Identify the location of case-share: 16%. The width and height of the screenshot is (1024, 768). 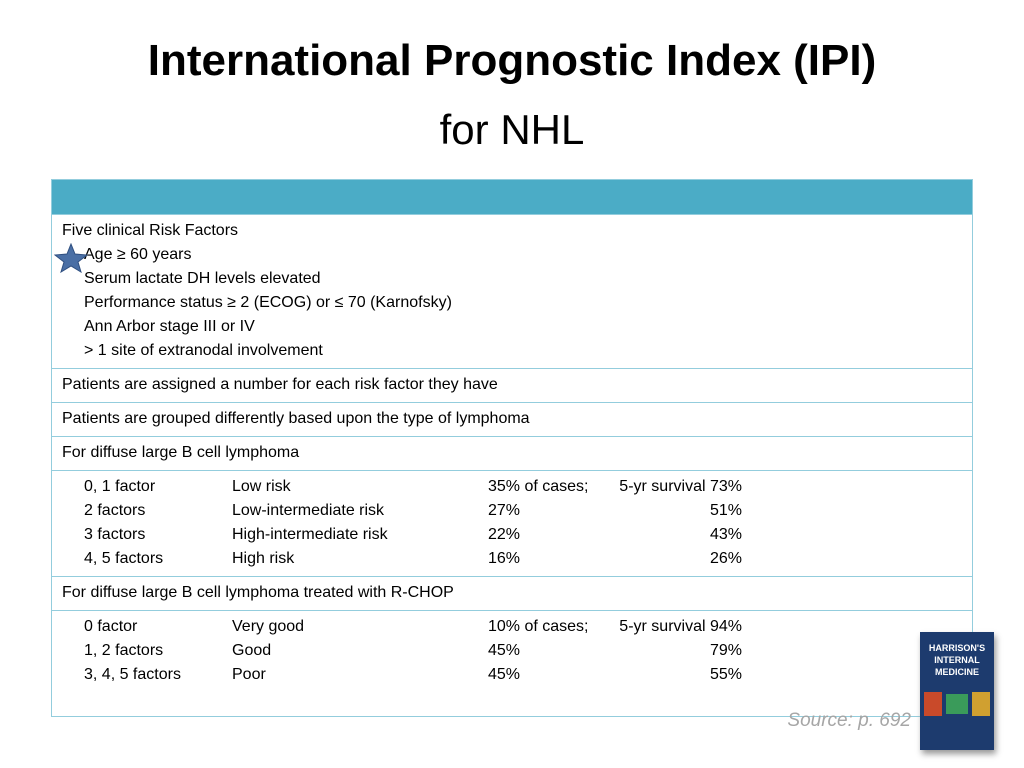
(504, 558).